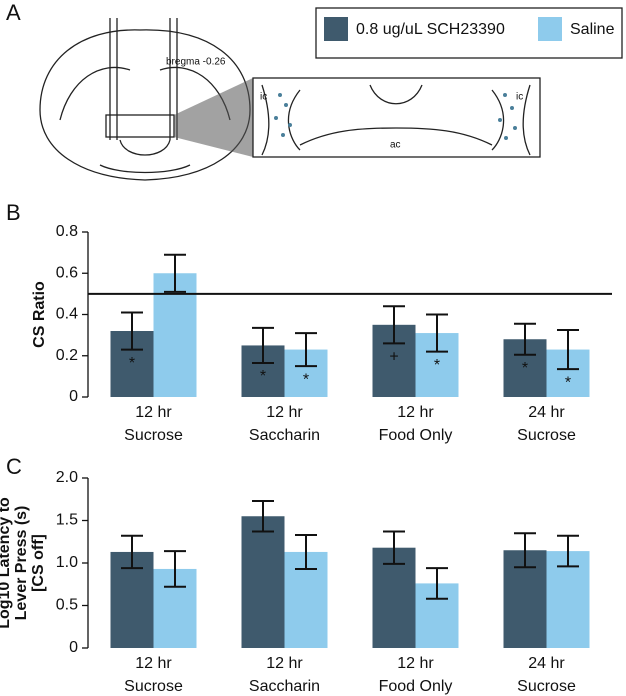 The height and width of the screenshot is (696, 626). I want to click on y-tick-label: 0.2, so click(67, 355).